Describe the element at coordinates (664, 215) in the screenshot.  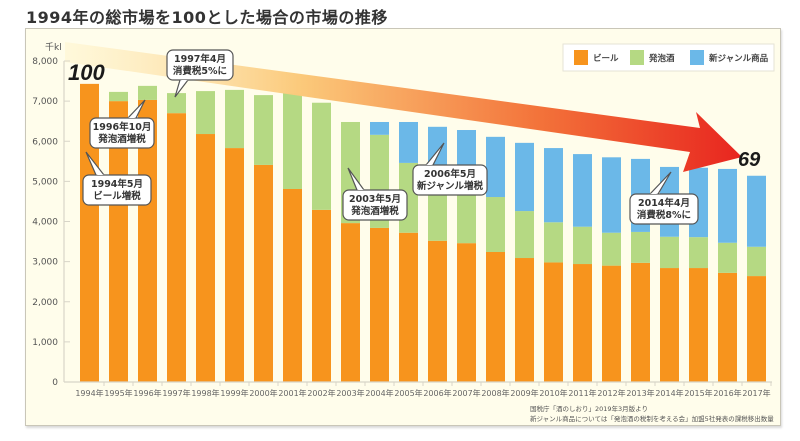
I see `callout-text-line: 消費税8%に` at that location.